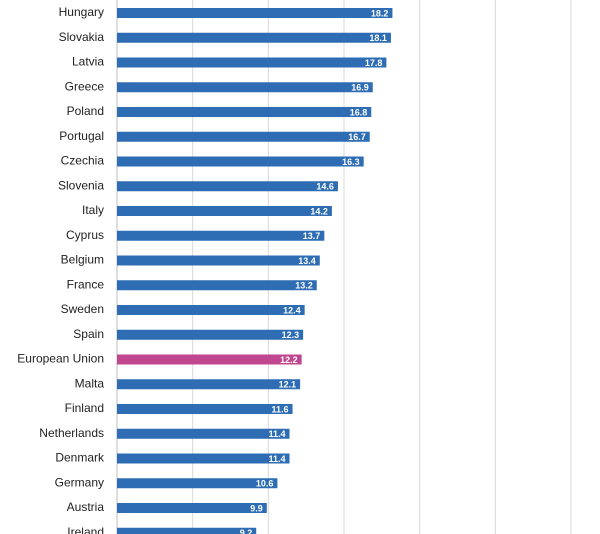 The image size is (600, 534). I want to click on value-label: 16.7, so click(357, 137).